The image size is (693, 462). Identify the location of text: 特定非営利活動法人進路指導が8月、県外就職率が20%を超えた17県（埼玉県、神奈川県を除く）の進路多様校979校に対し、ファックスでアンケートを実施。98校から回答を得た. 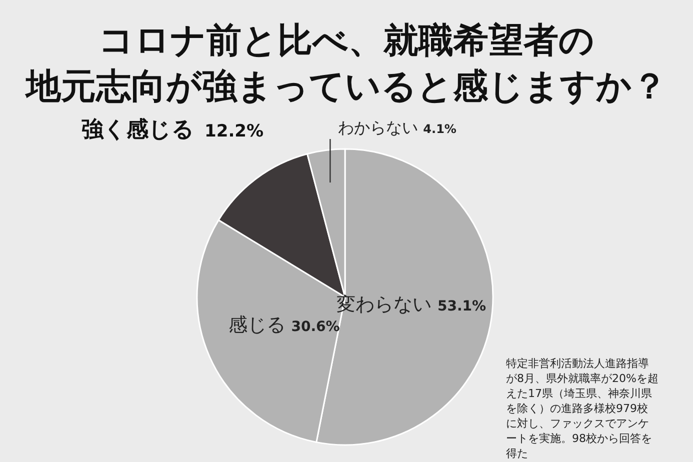
(582, 408).